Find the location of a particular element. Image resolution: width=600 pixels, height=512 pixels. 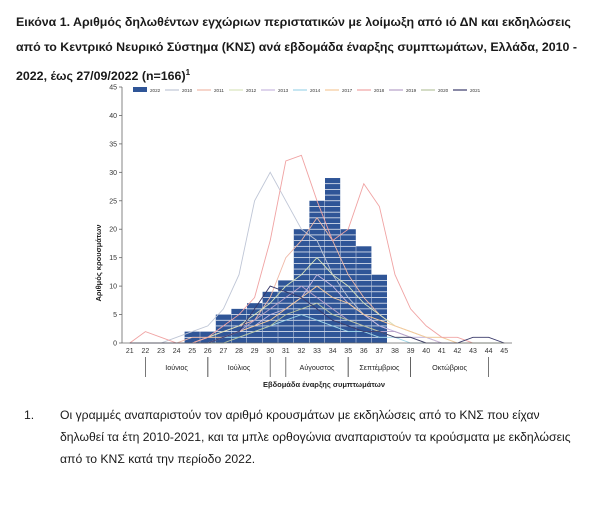

month-band: Σεπτέμβριος is located at coordinates (379, 367).